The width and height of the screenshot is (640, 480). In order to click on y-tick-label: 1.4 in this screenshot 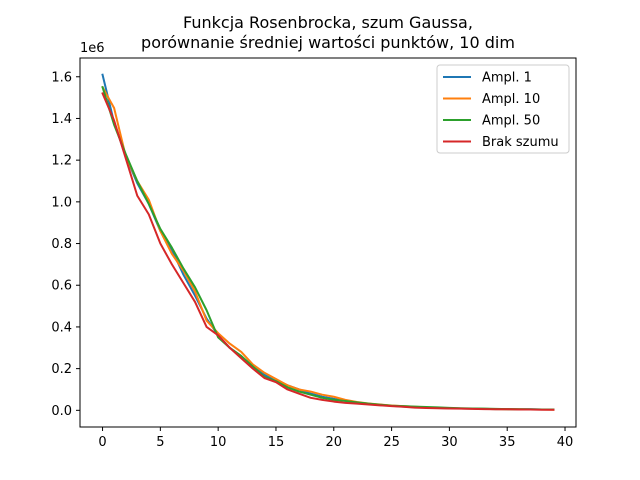, I will do `click(61, 119)`.